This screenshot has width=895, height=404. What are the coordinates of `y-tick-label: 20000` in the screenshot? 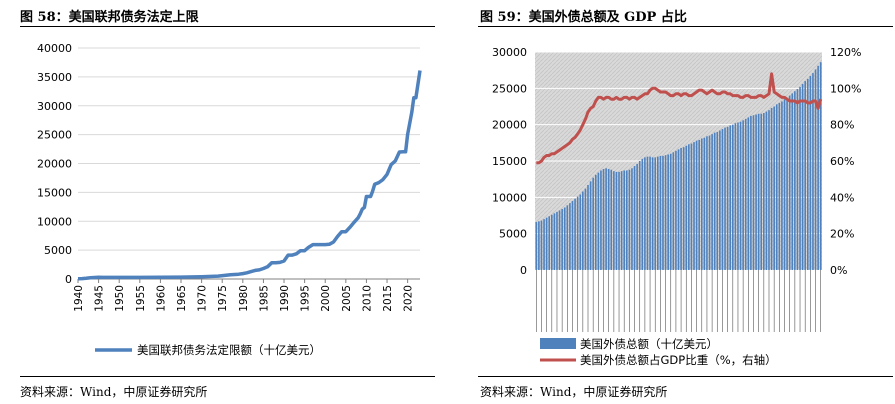 It's located at (54, 164).